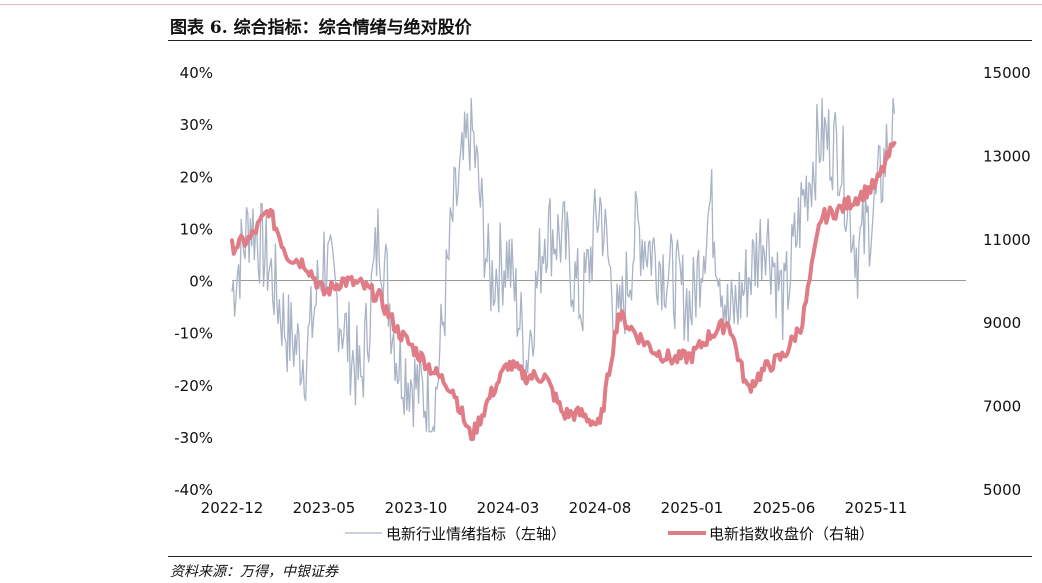 Image resolution: width=1042 pixels, height=583 pixels. I want to click on right-tick-label: 9000, so click(1002, 323).